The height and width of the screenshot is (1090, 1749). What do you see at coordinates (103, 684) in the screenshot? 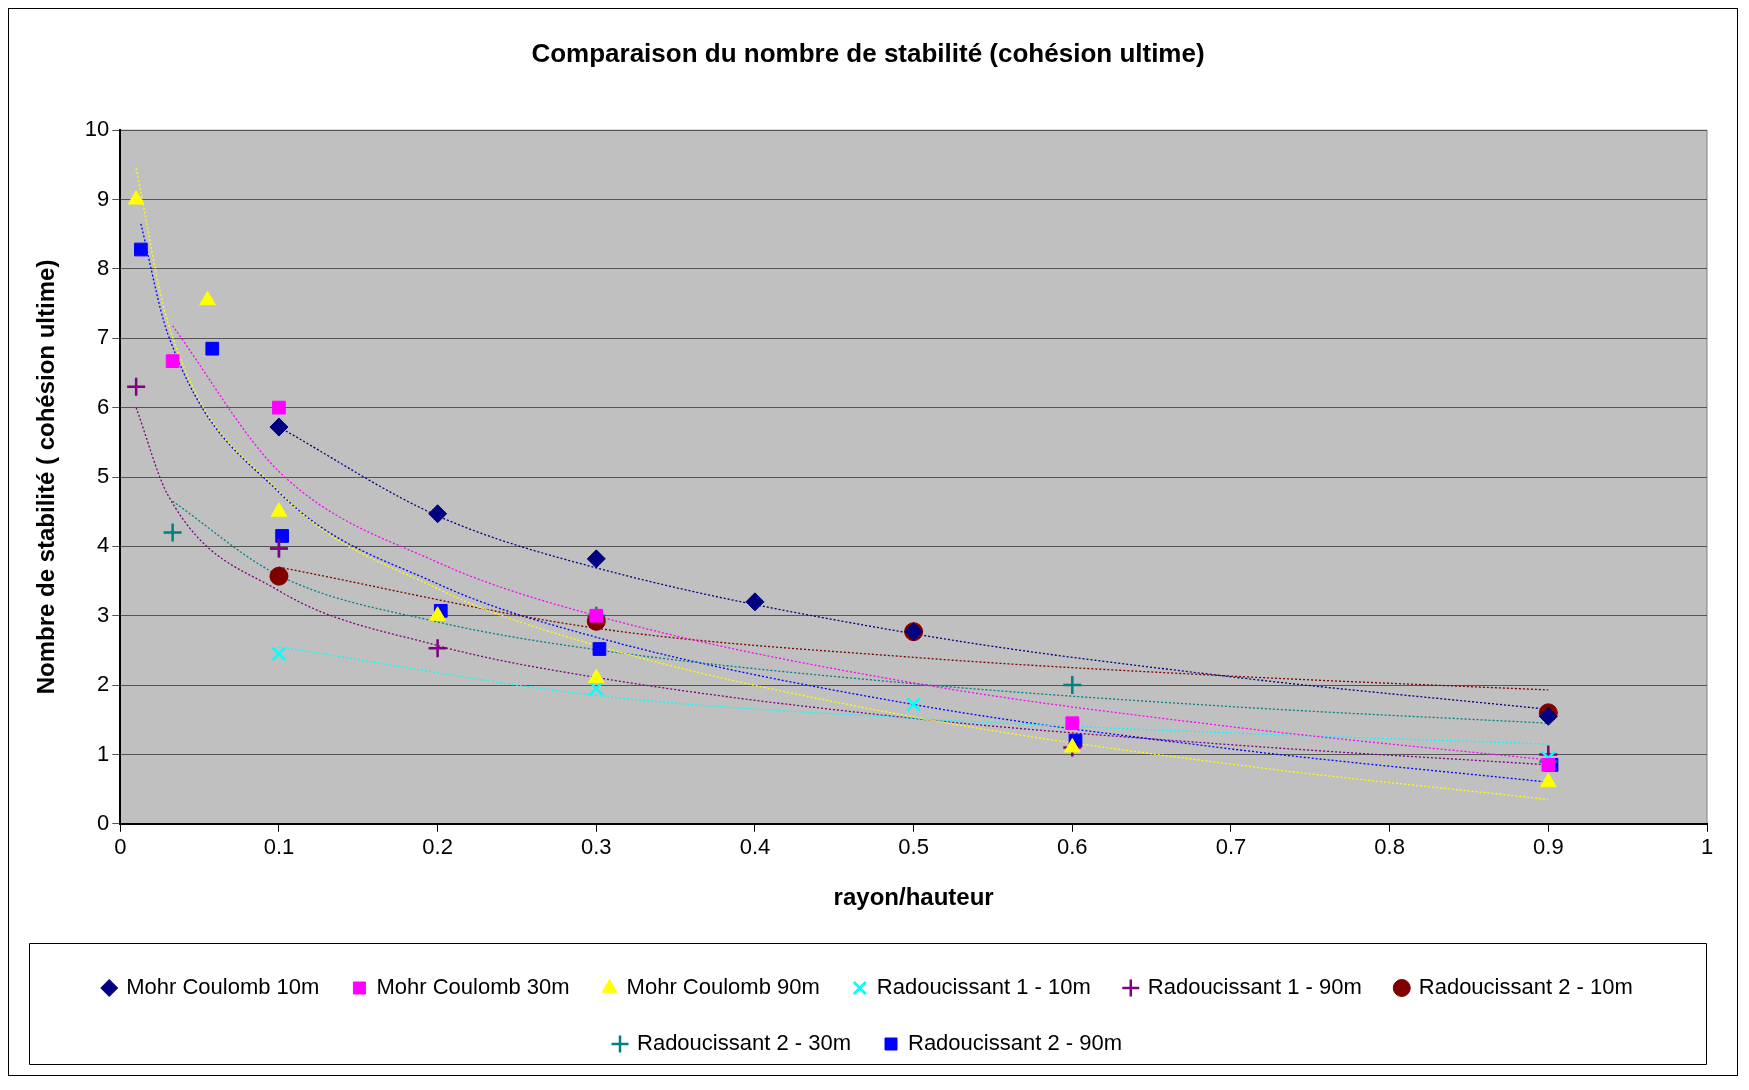
I see `y-tick-label: 2` at bounding box center [103, 684].